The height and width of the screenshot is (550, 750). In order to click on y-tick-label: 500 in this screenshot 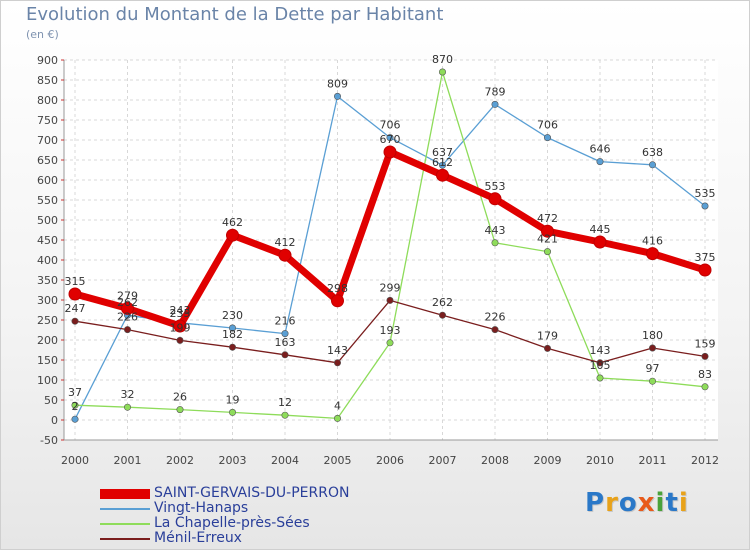, I will do `click(47, 220)`.